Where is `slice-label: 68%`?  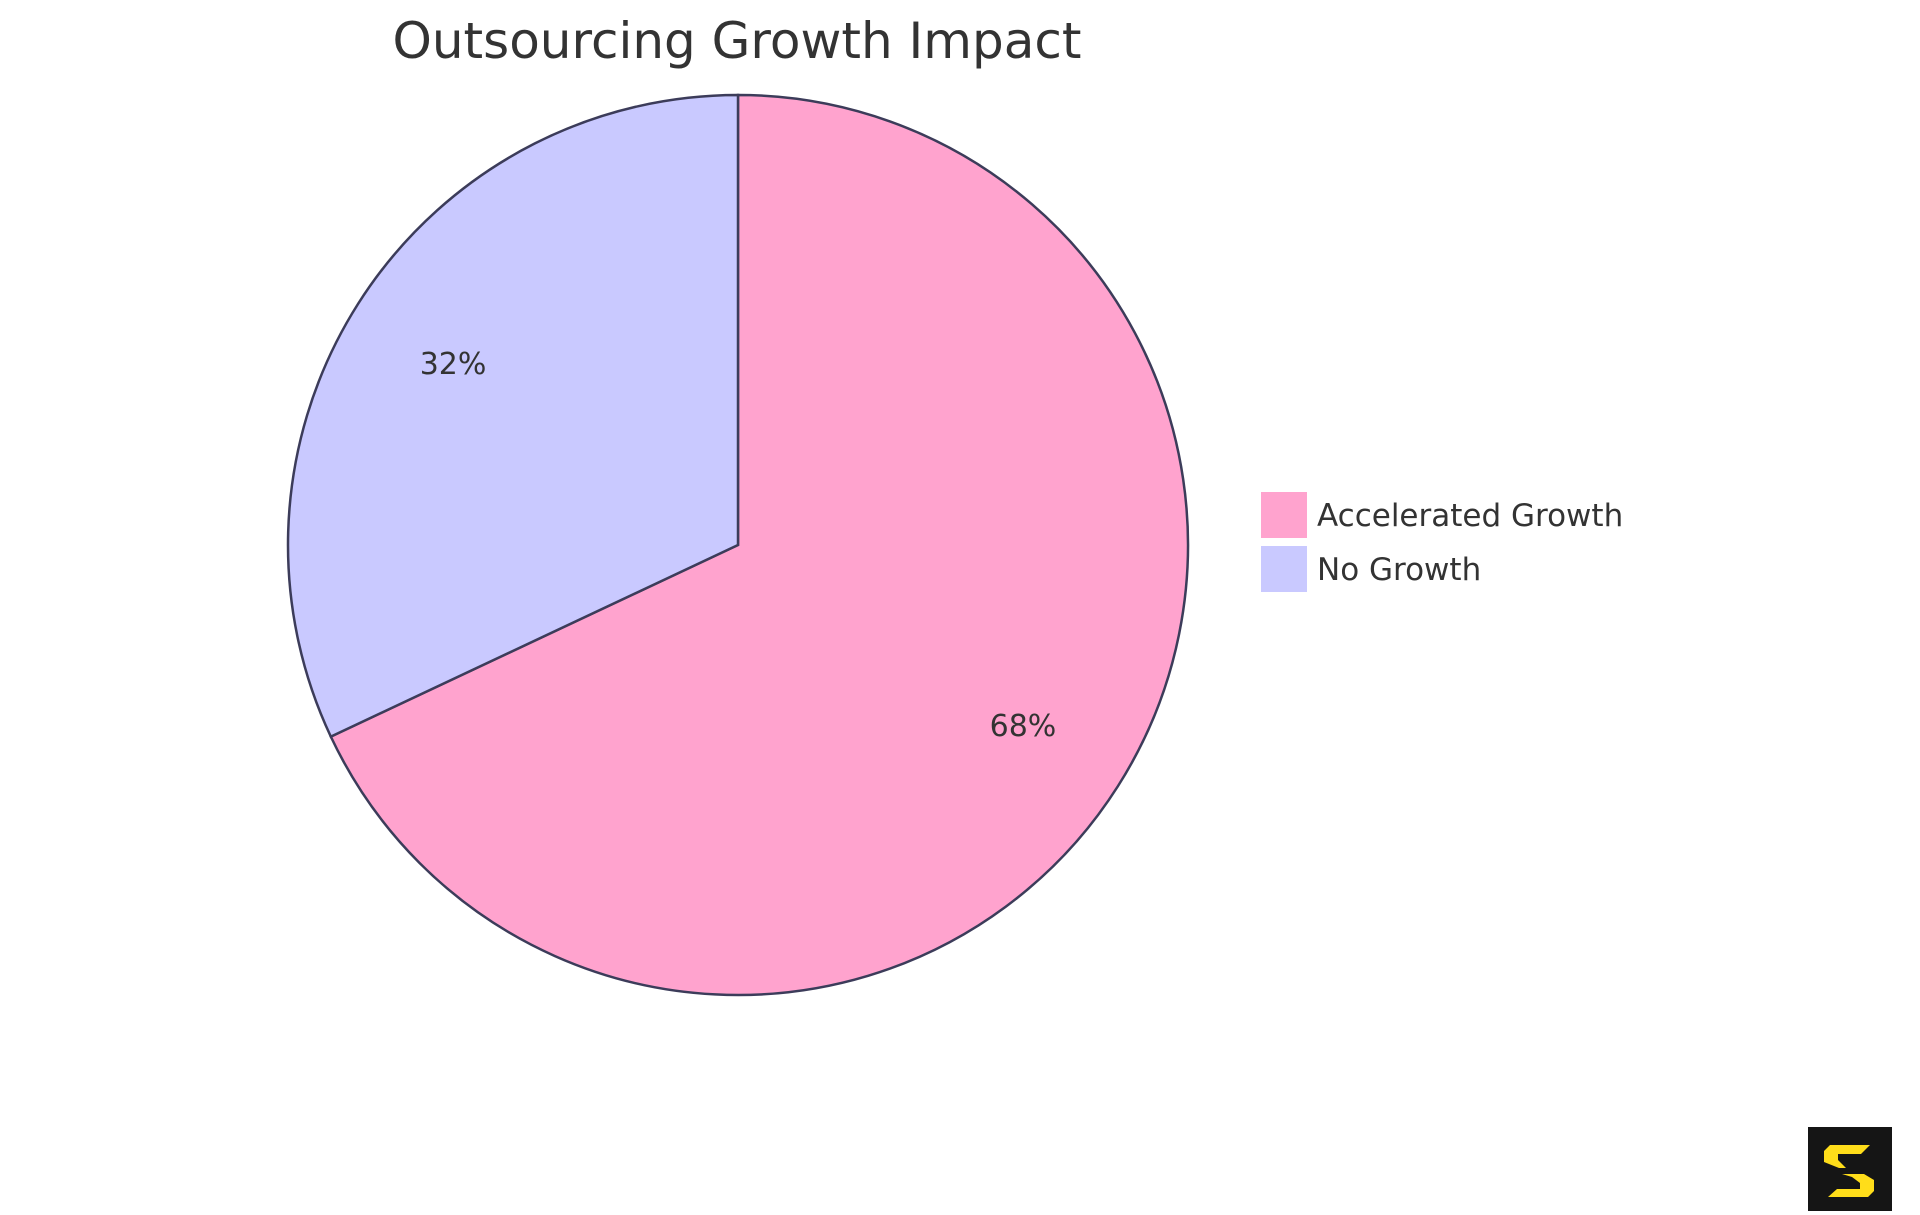
slice-label: 68% is located at coordinates (1023, 726).